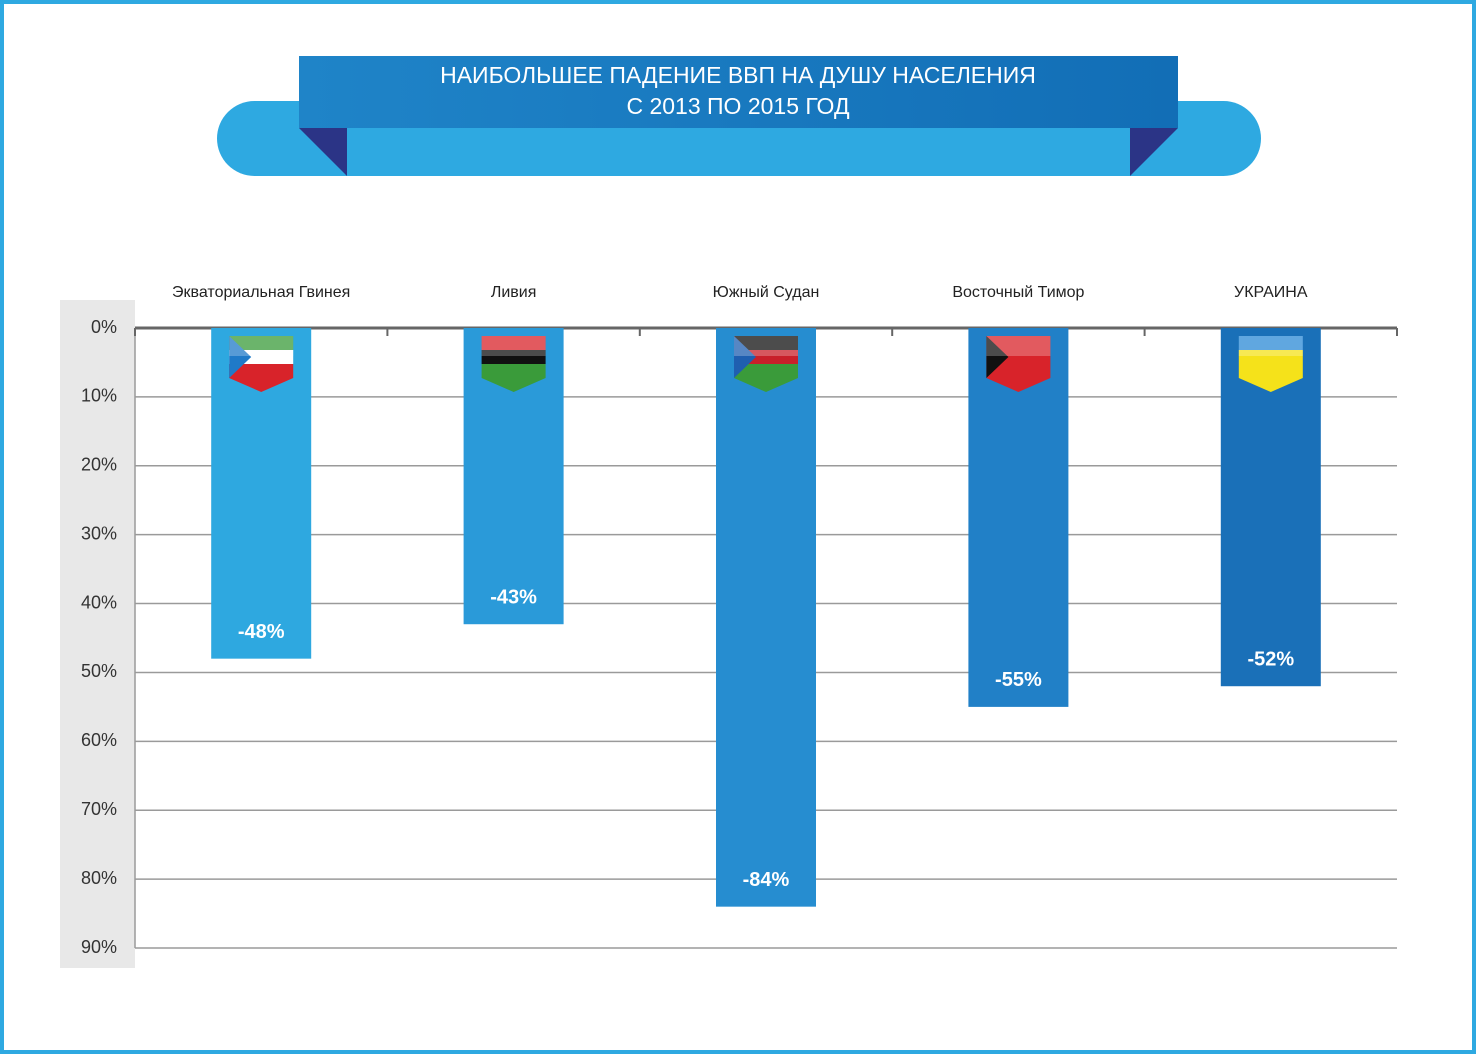 The width and height of the screenshot is (1476, 1054). I want to click on y-tick-label: 60%, so click(99, 740).